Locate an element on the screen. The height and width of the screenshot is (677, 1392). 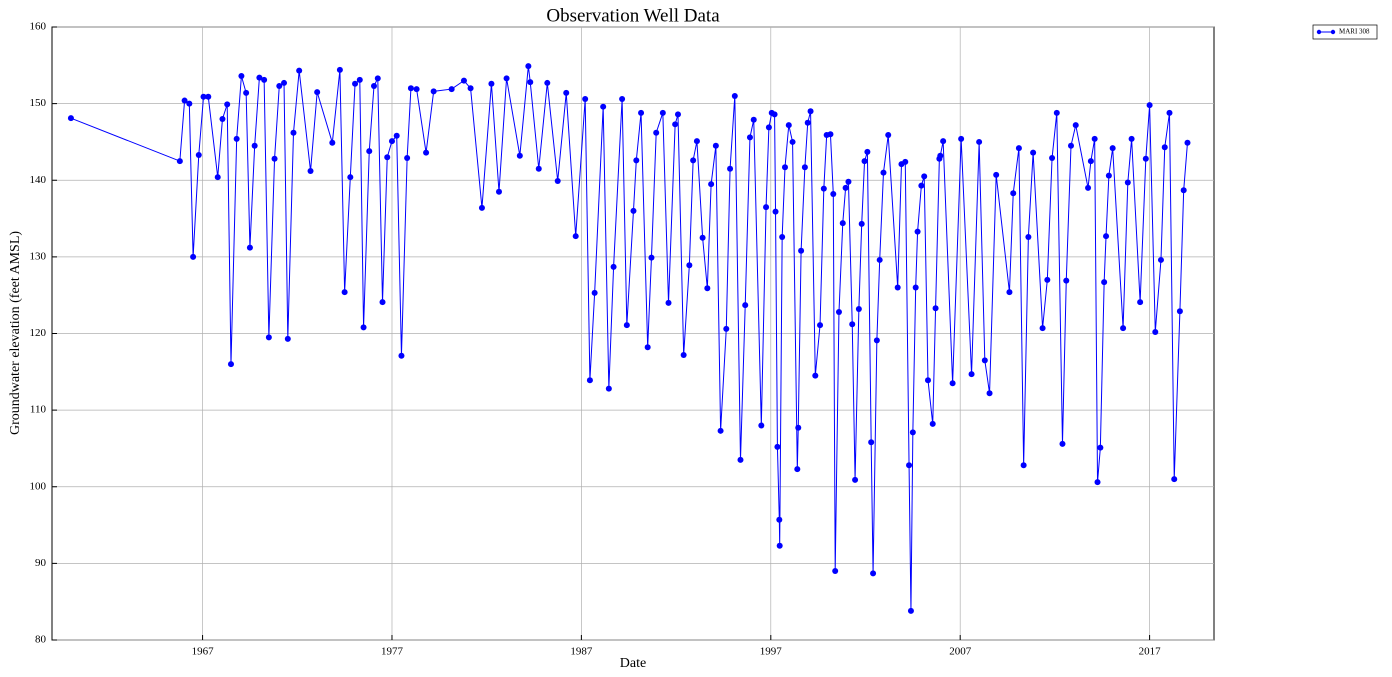
legend-label: MARI 308 is located at coordinates (1354, 32).